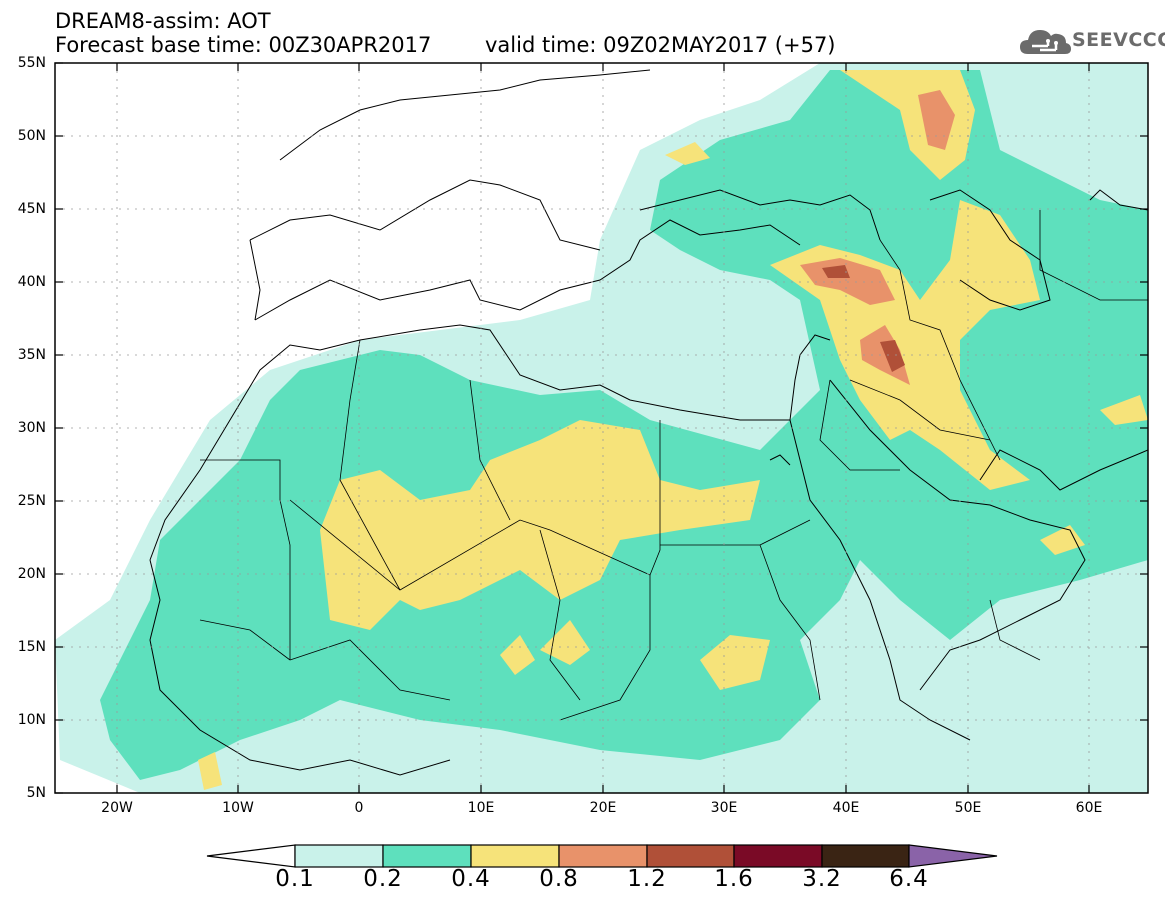 Image resolution: width=1165 pixels, height=905 pixels. I want to click on colorbar-label: 1.2, so click(647, 879).